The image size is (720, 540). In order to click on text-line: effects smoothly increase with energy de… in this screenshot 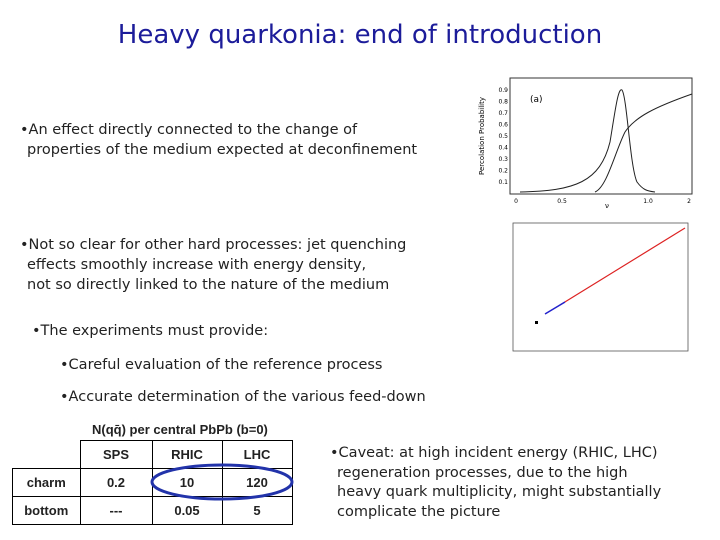, I will do `click(197, 265)`.